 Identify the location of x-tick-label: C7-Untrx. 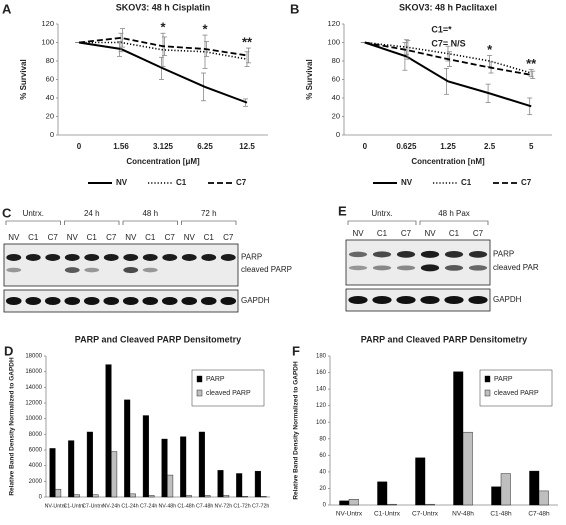
(93, 506).